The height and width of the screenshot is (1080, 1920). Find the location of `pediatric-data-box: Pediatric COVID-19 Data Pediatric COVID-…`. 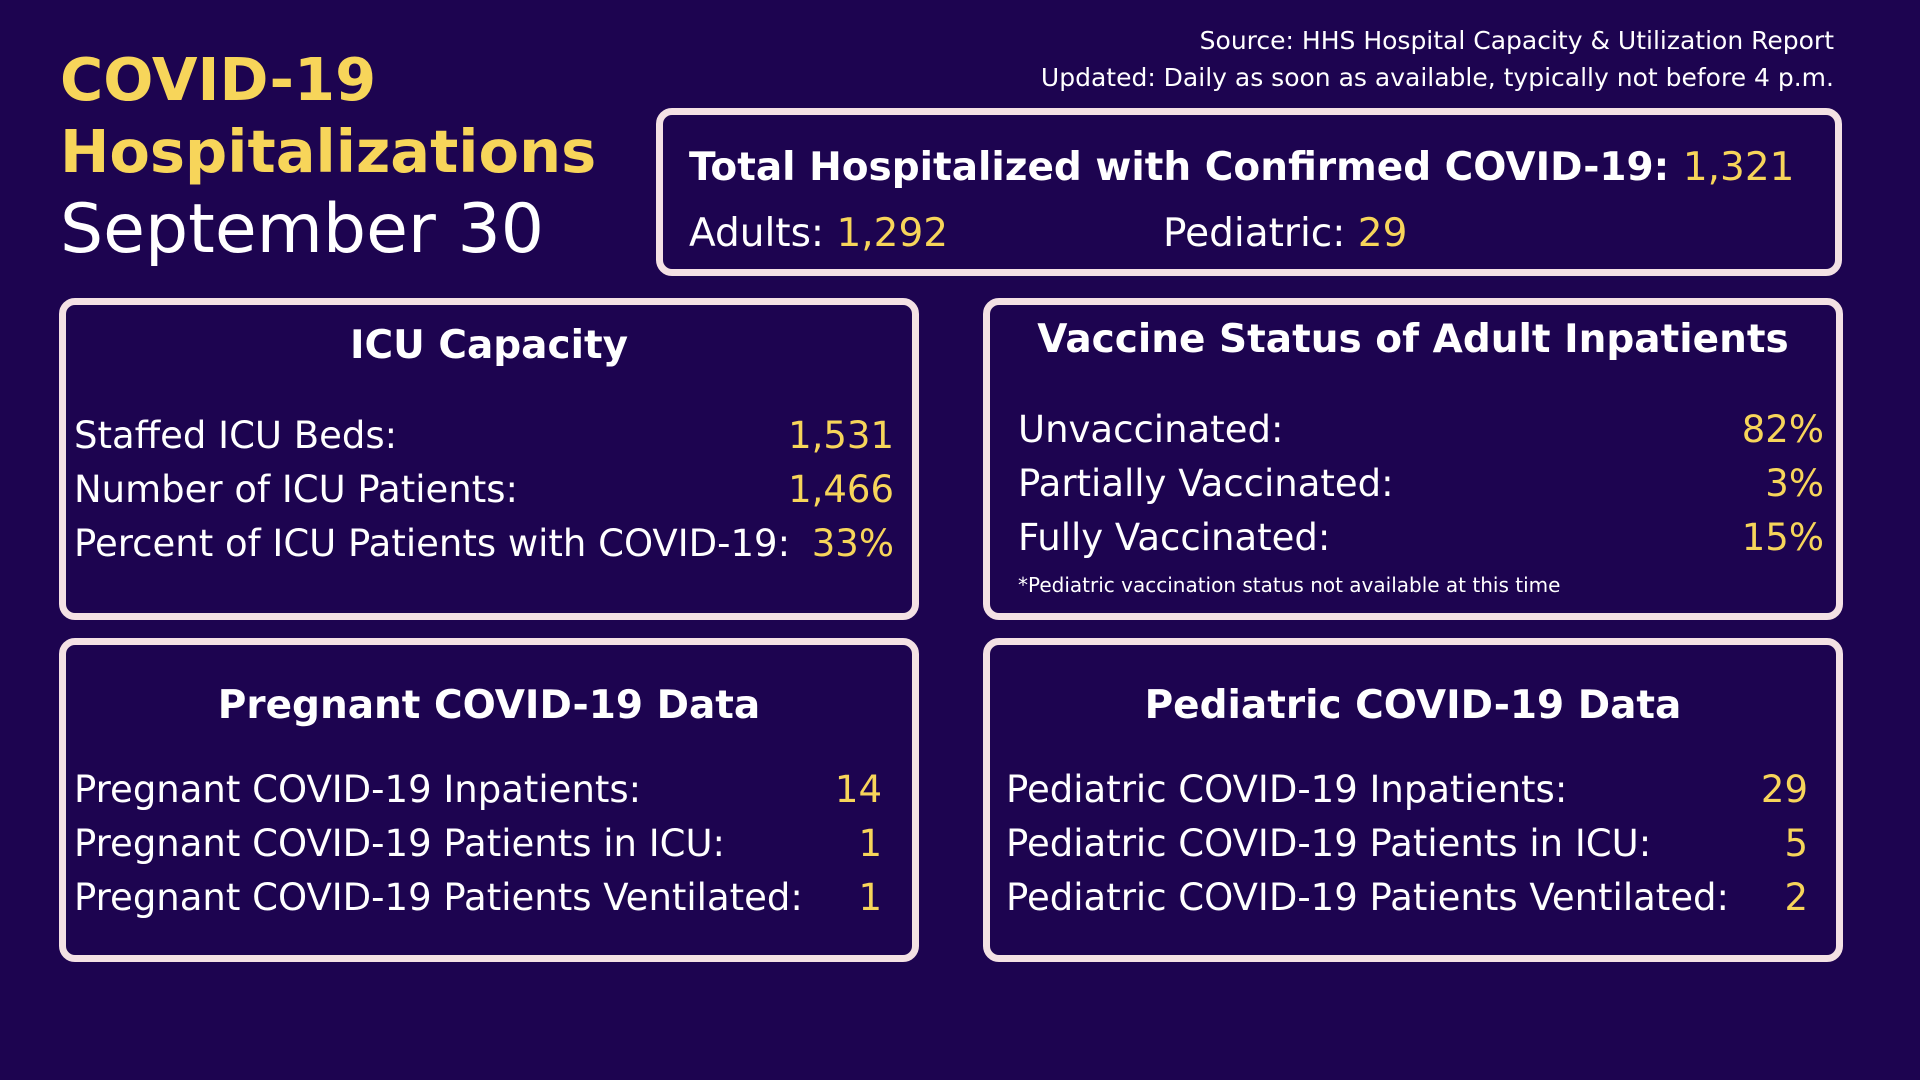

pediatric-data-box: Pediatric COVID-19 Data Pediatric COVID-… is located at coordinates (1413, 800).